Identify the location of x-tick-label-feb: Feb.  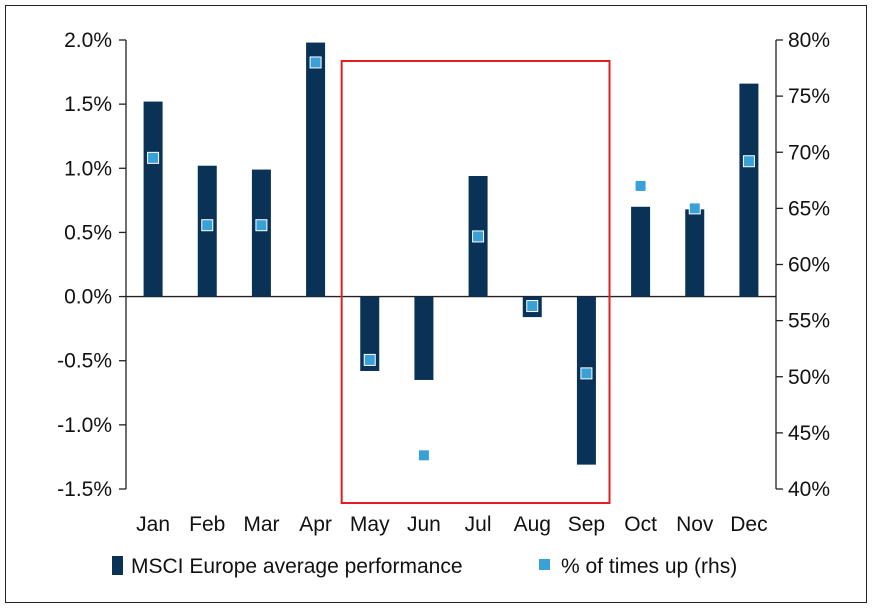
(207, 524).